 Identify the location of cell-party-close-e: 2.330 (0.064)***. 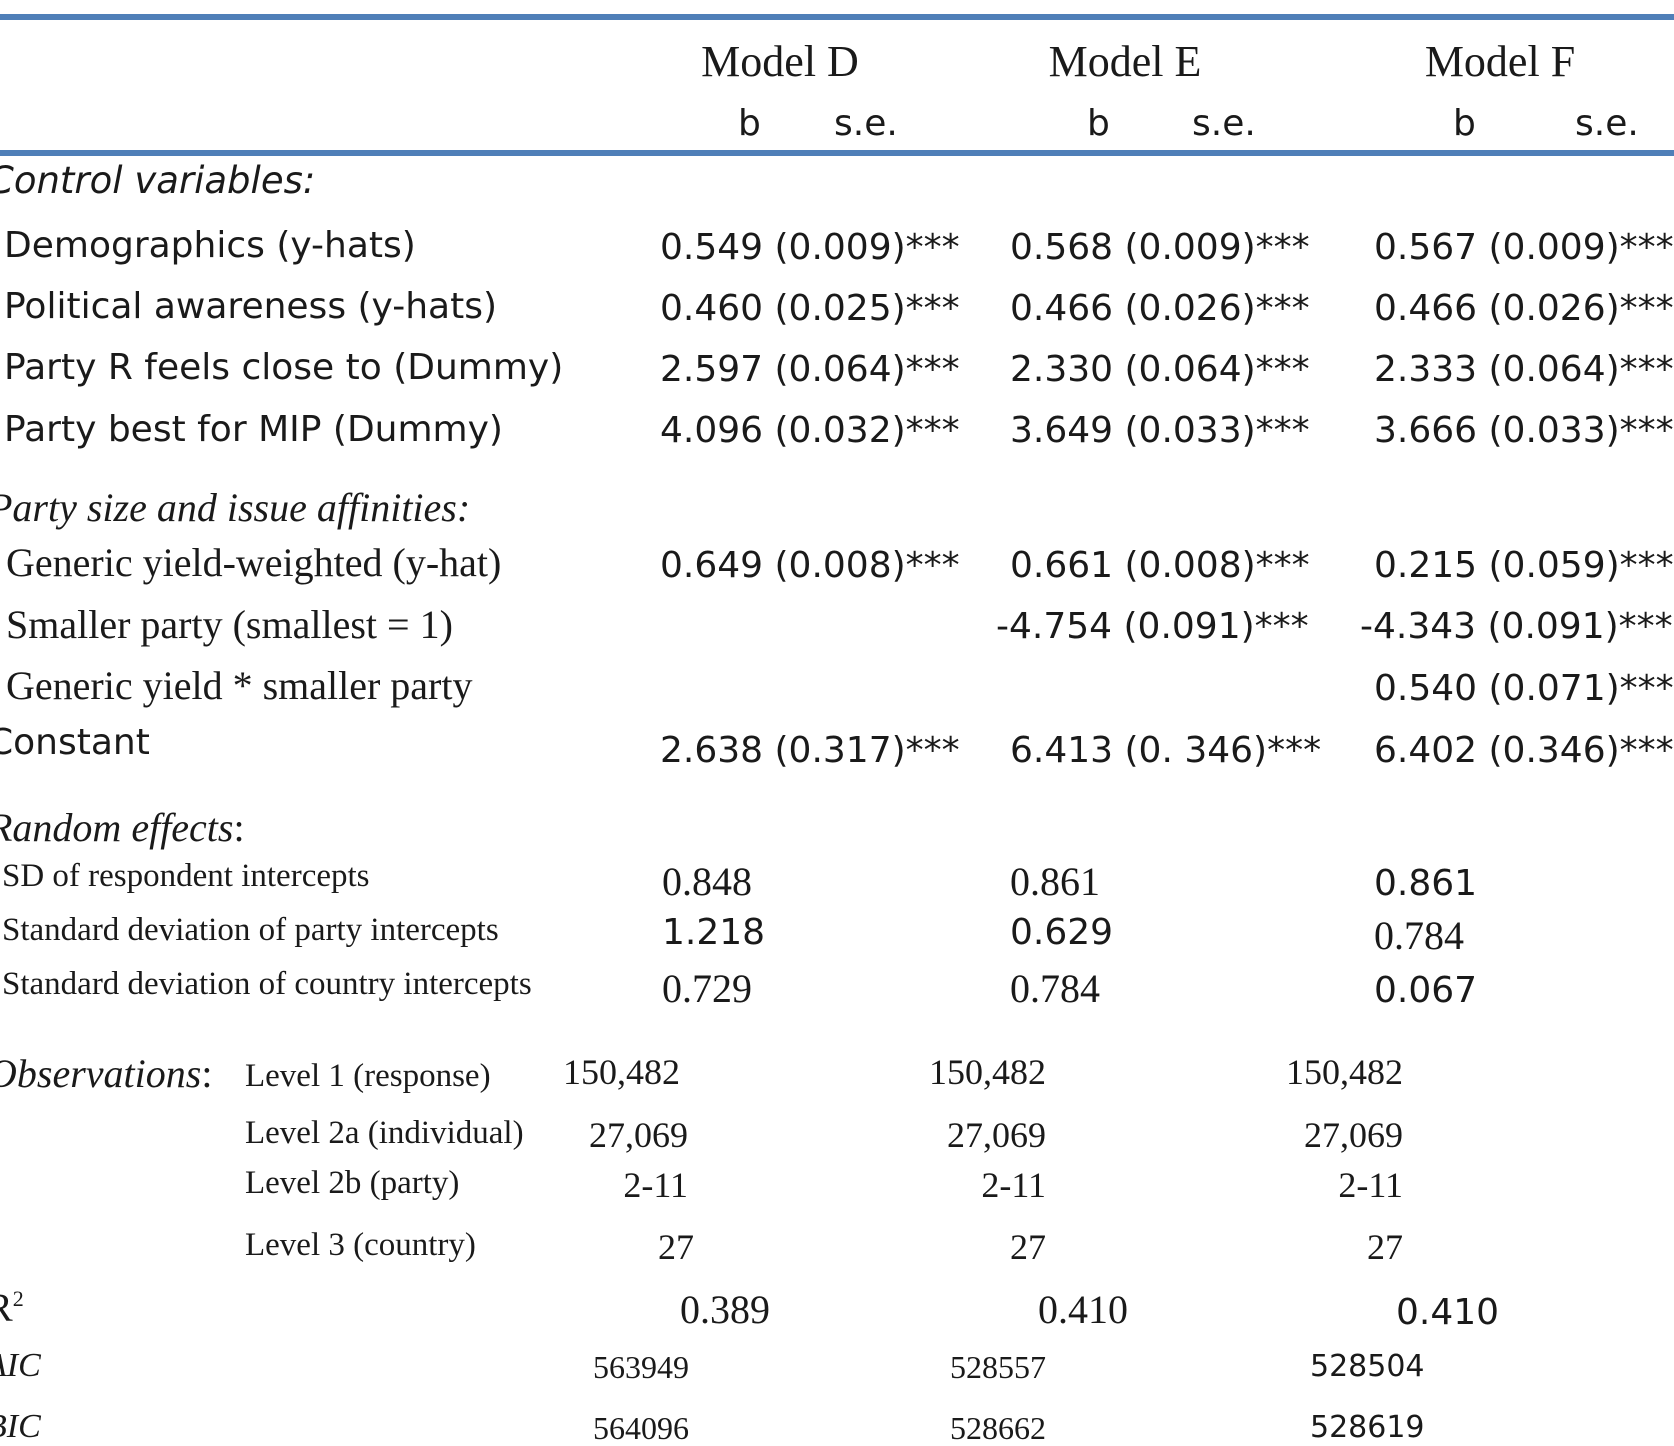
(1160, 369).